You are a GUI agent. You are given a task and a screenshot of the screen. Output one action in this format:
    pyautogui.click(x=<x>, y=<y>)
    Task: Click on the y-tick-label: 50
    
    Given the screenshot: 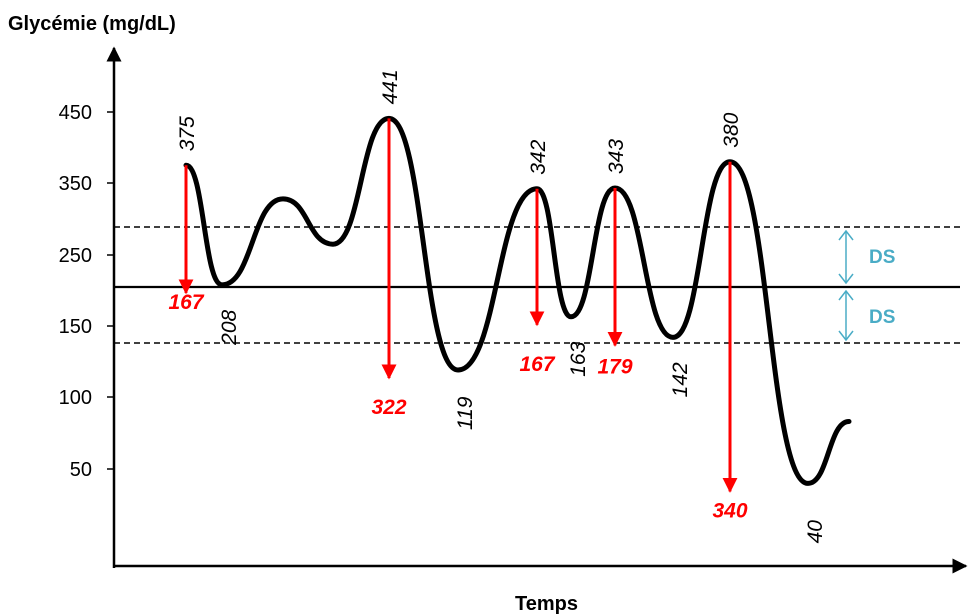 What is the action you would take?
    pyautogui.click(x=81, y=470)
    